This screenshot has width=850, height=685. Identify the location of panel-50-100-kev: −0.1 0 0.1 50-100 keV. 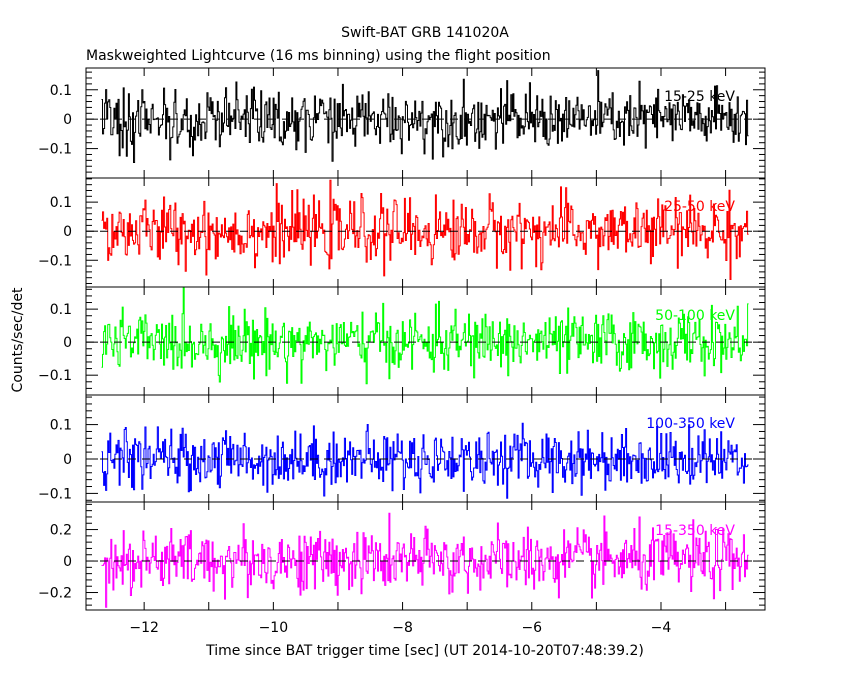
(402, 341).